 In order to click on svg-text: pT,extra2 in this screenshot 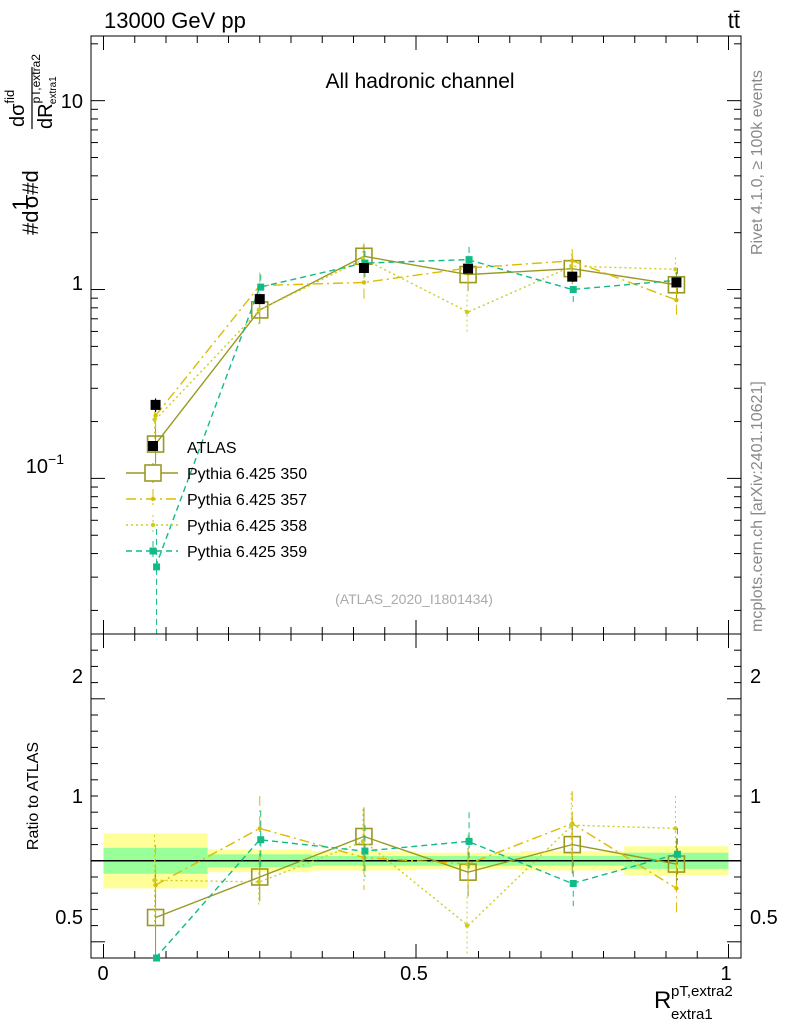, I will do `click(702, 991)`.